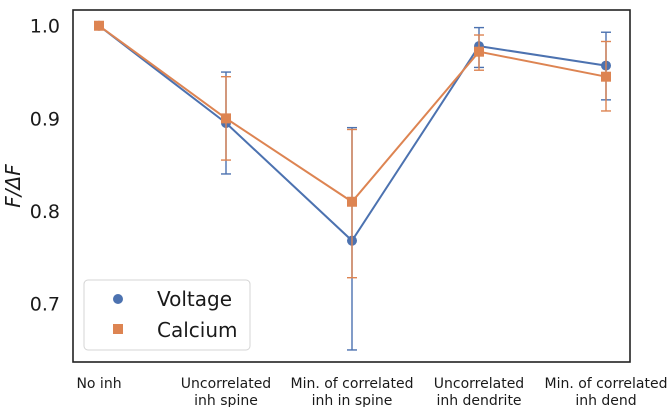  I want to click on y-tick-label: 1.0, so click(45, 27).